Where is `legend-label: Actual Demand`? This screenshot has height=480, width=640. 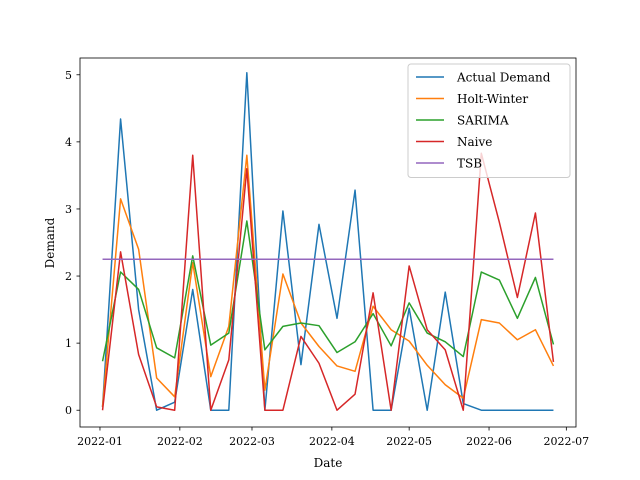
legend-label: Actual Demand is located at coordinates (503, 78).